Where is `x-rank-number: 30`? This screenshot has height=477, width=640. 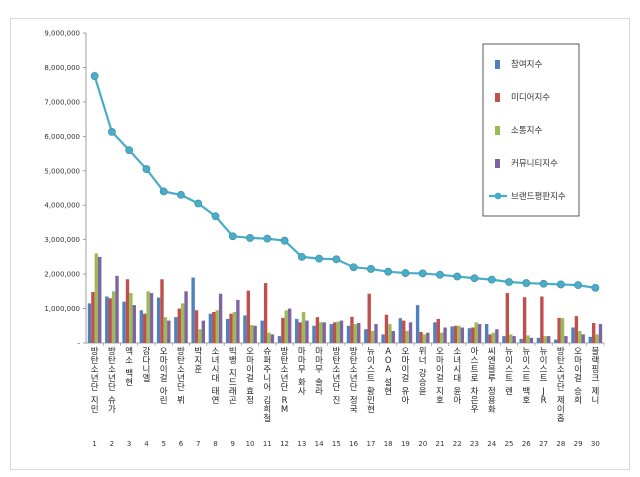 x-rank-number: 30 is located at coordinates (595, 444).